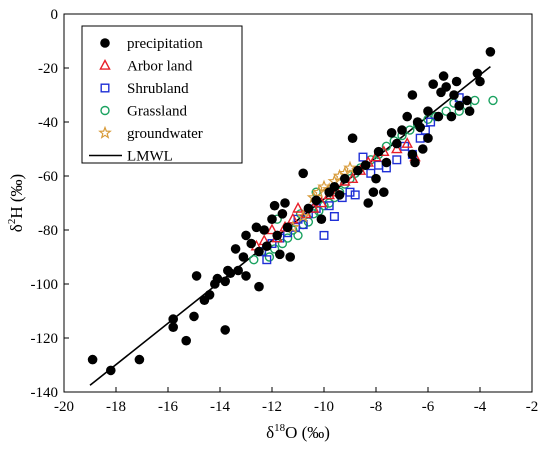 Image resolution: width=550 pixels, height=451 pixels. What do you see at coordinates (160, 67) in the screenshot?
I see `legend-label-arbor-land: Arbor land` at bounding box center [160, 67].